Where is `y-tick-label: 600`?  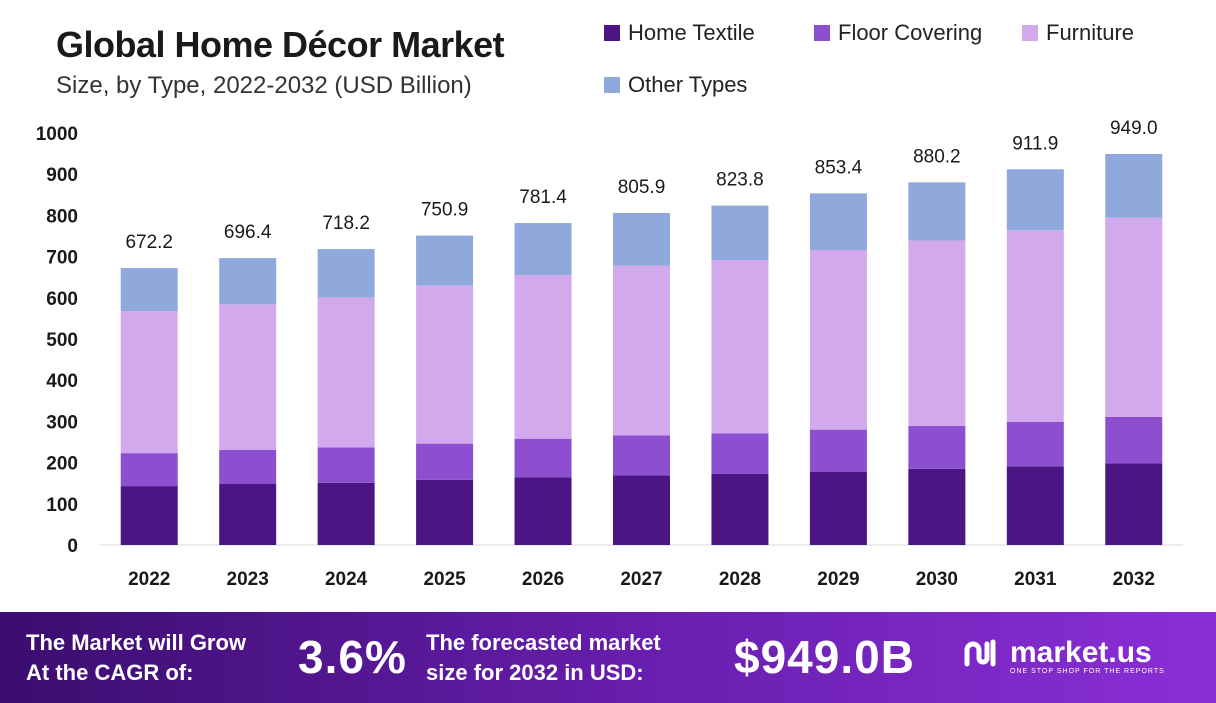
y-tick-label: 600 is located at coordinates (62, 299).